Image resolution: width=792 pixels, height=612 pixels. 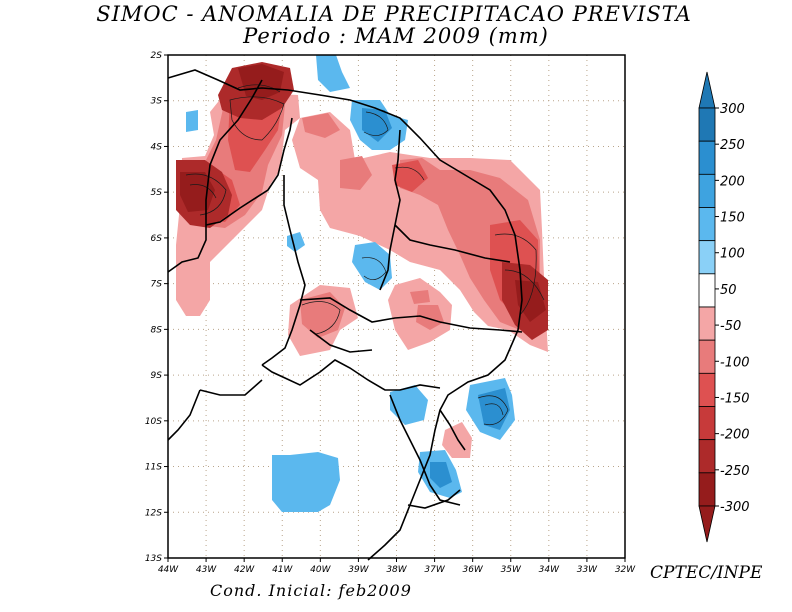 I want to click on lon-label: 43W, so click(x=206, y=570).